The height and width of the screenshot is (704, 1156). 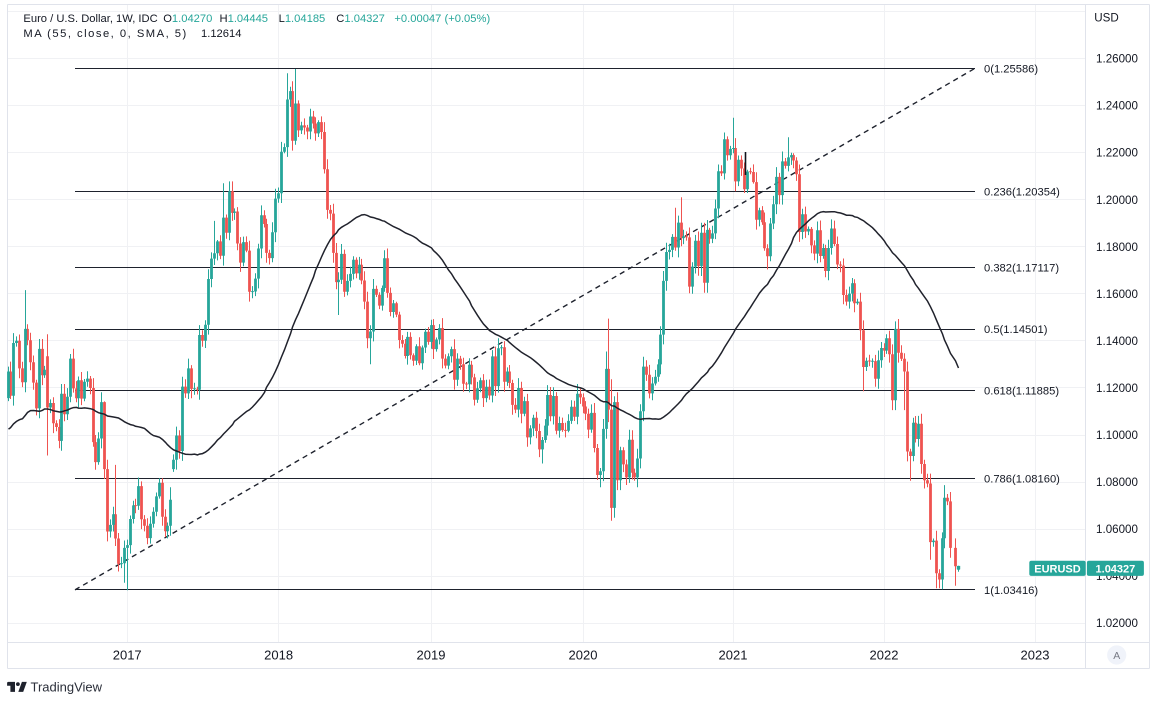 I want to click on svg-text: 0.618(1.11885), so click(x=1021, y=392).